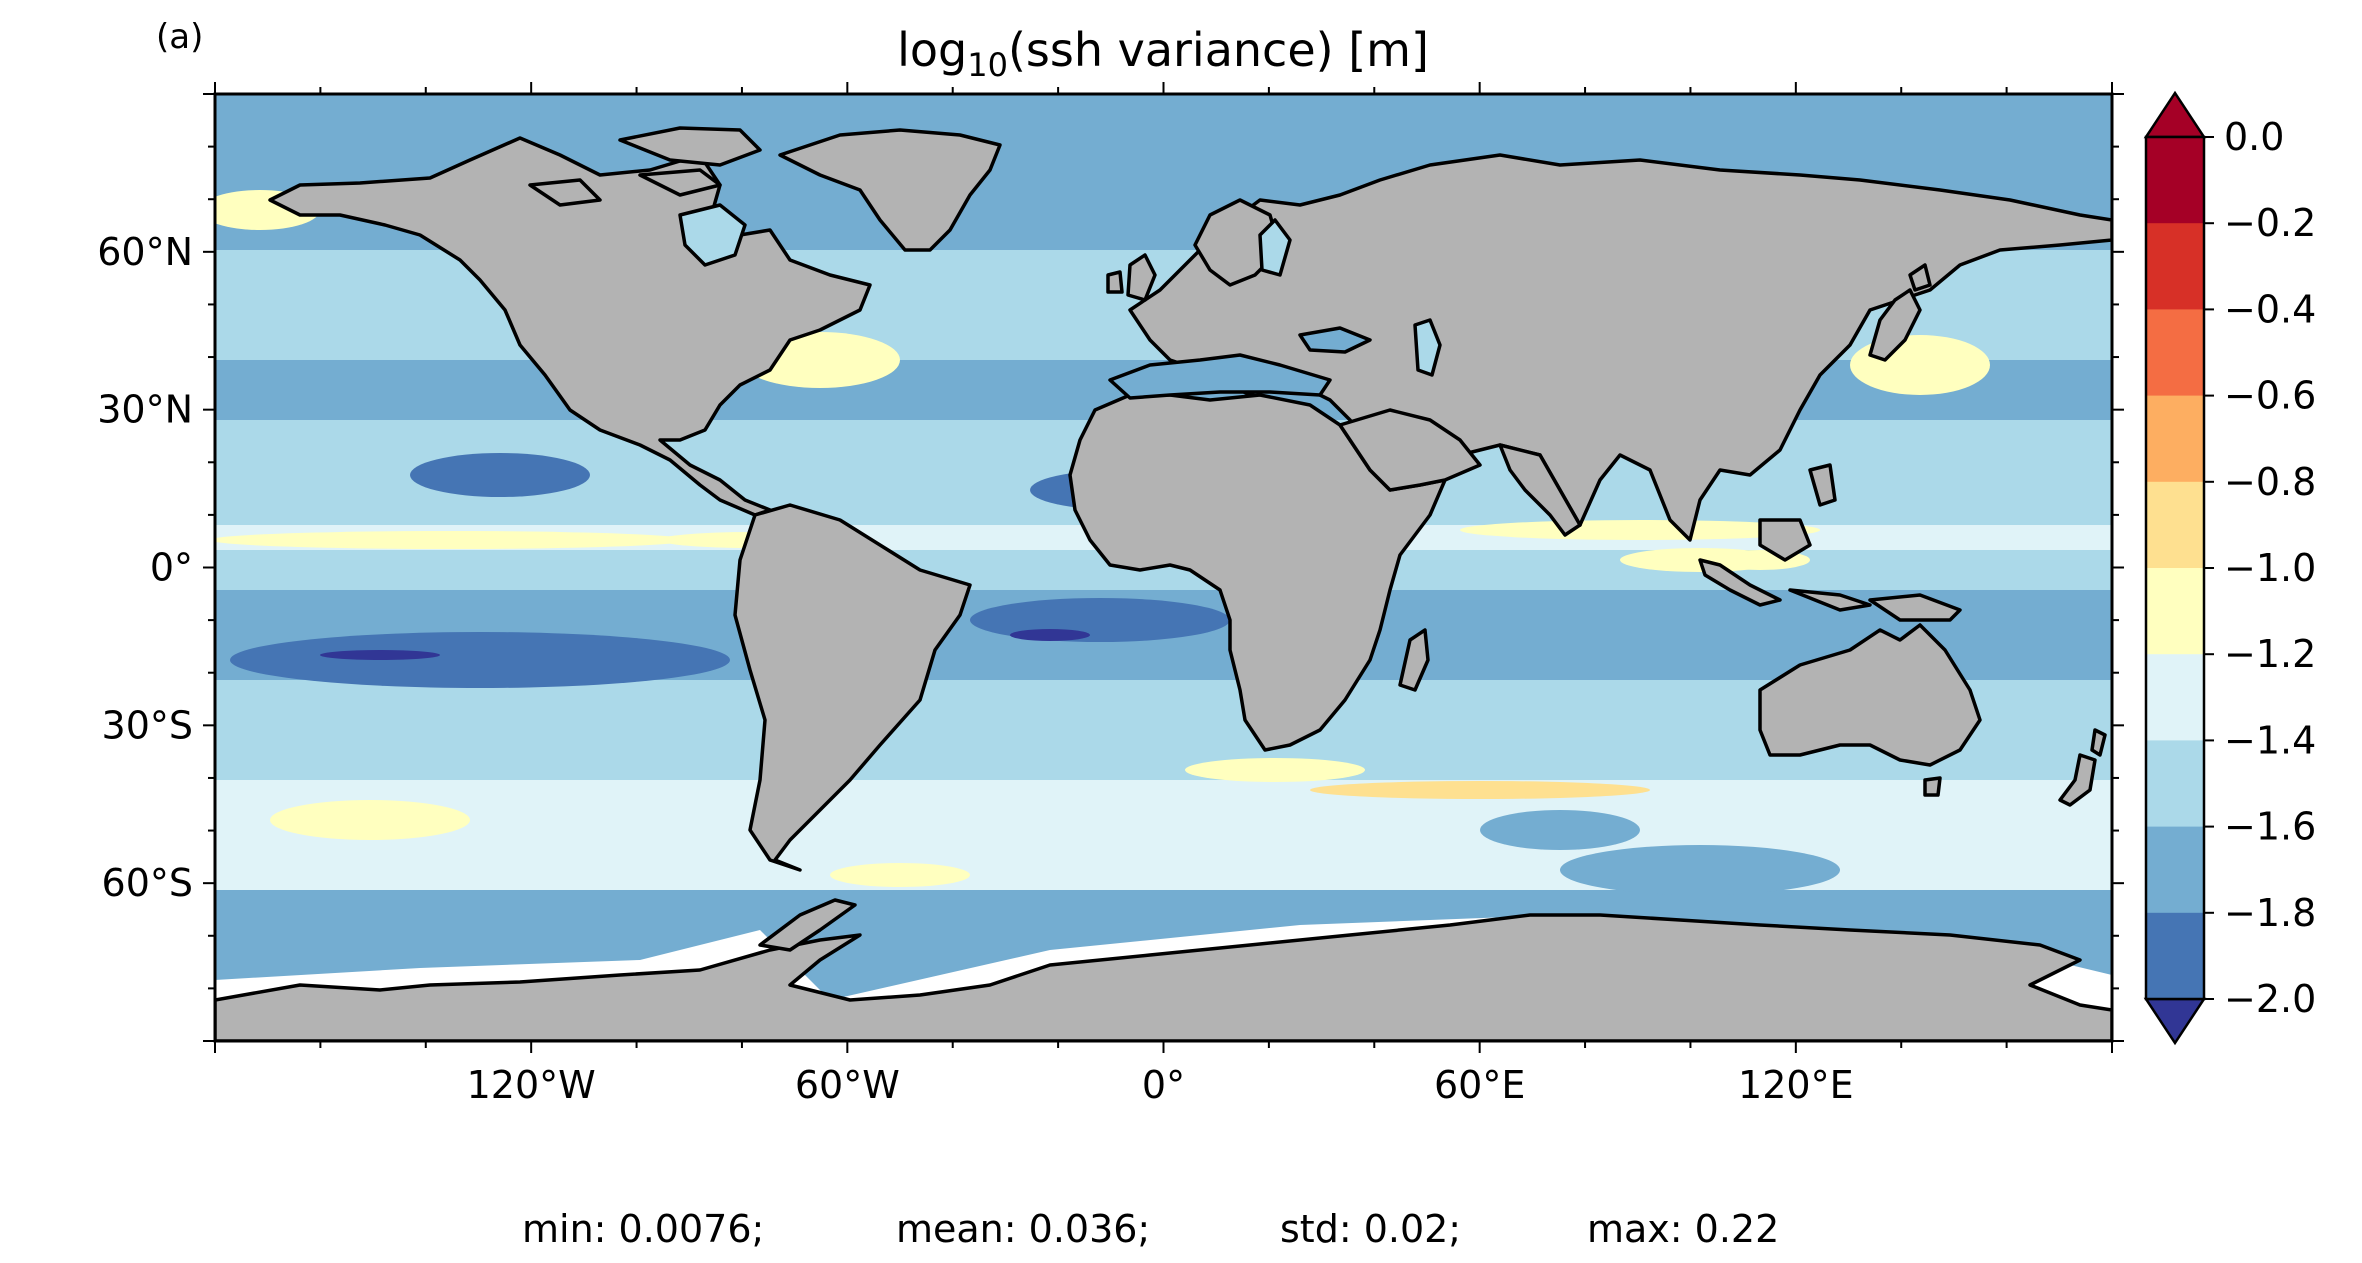  Describe the element at coordinates (2270, 827) in the screenshot. I see `colorbar-tick-label: −1.6` at that location.